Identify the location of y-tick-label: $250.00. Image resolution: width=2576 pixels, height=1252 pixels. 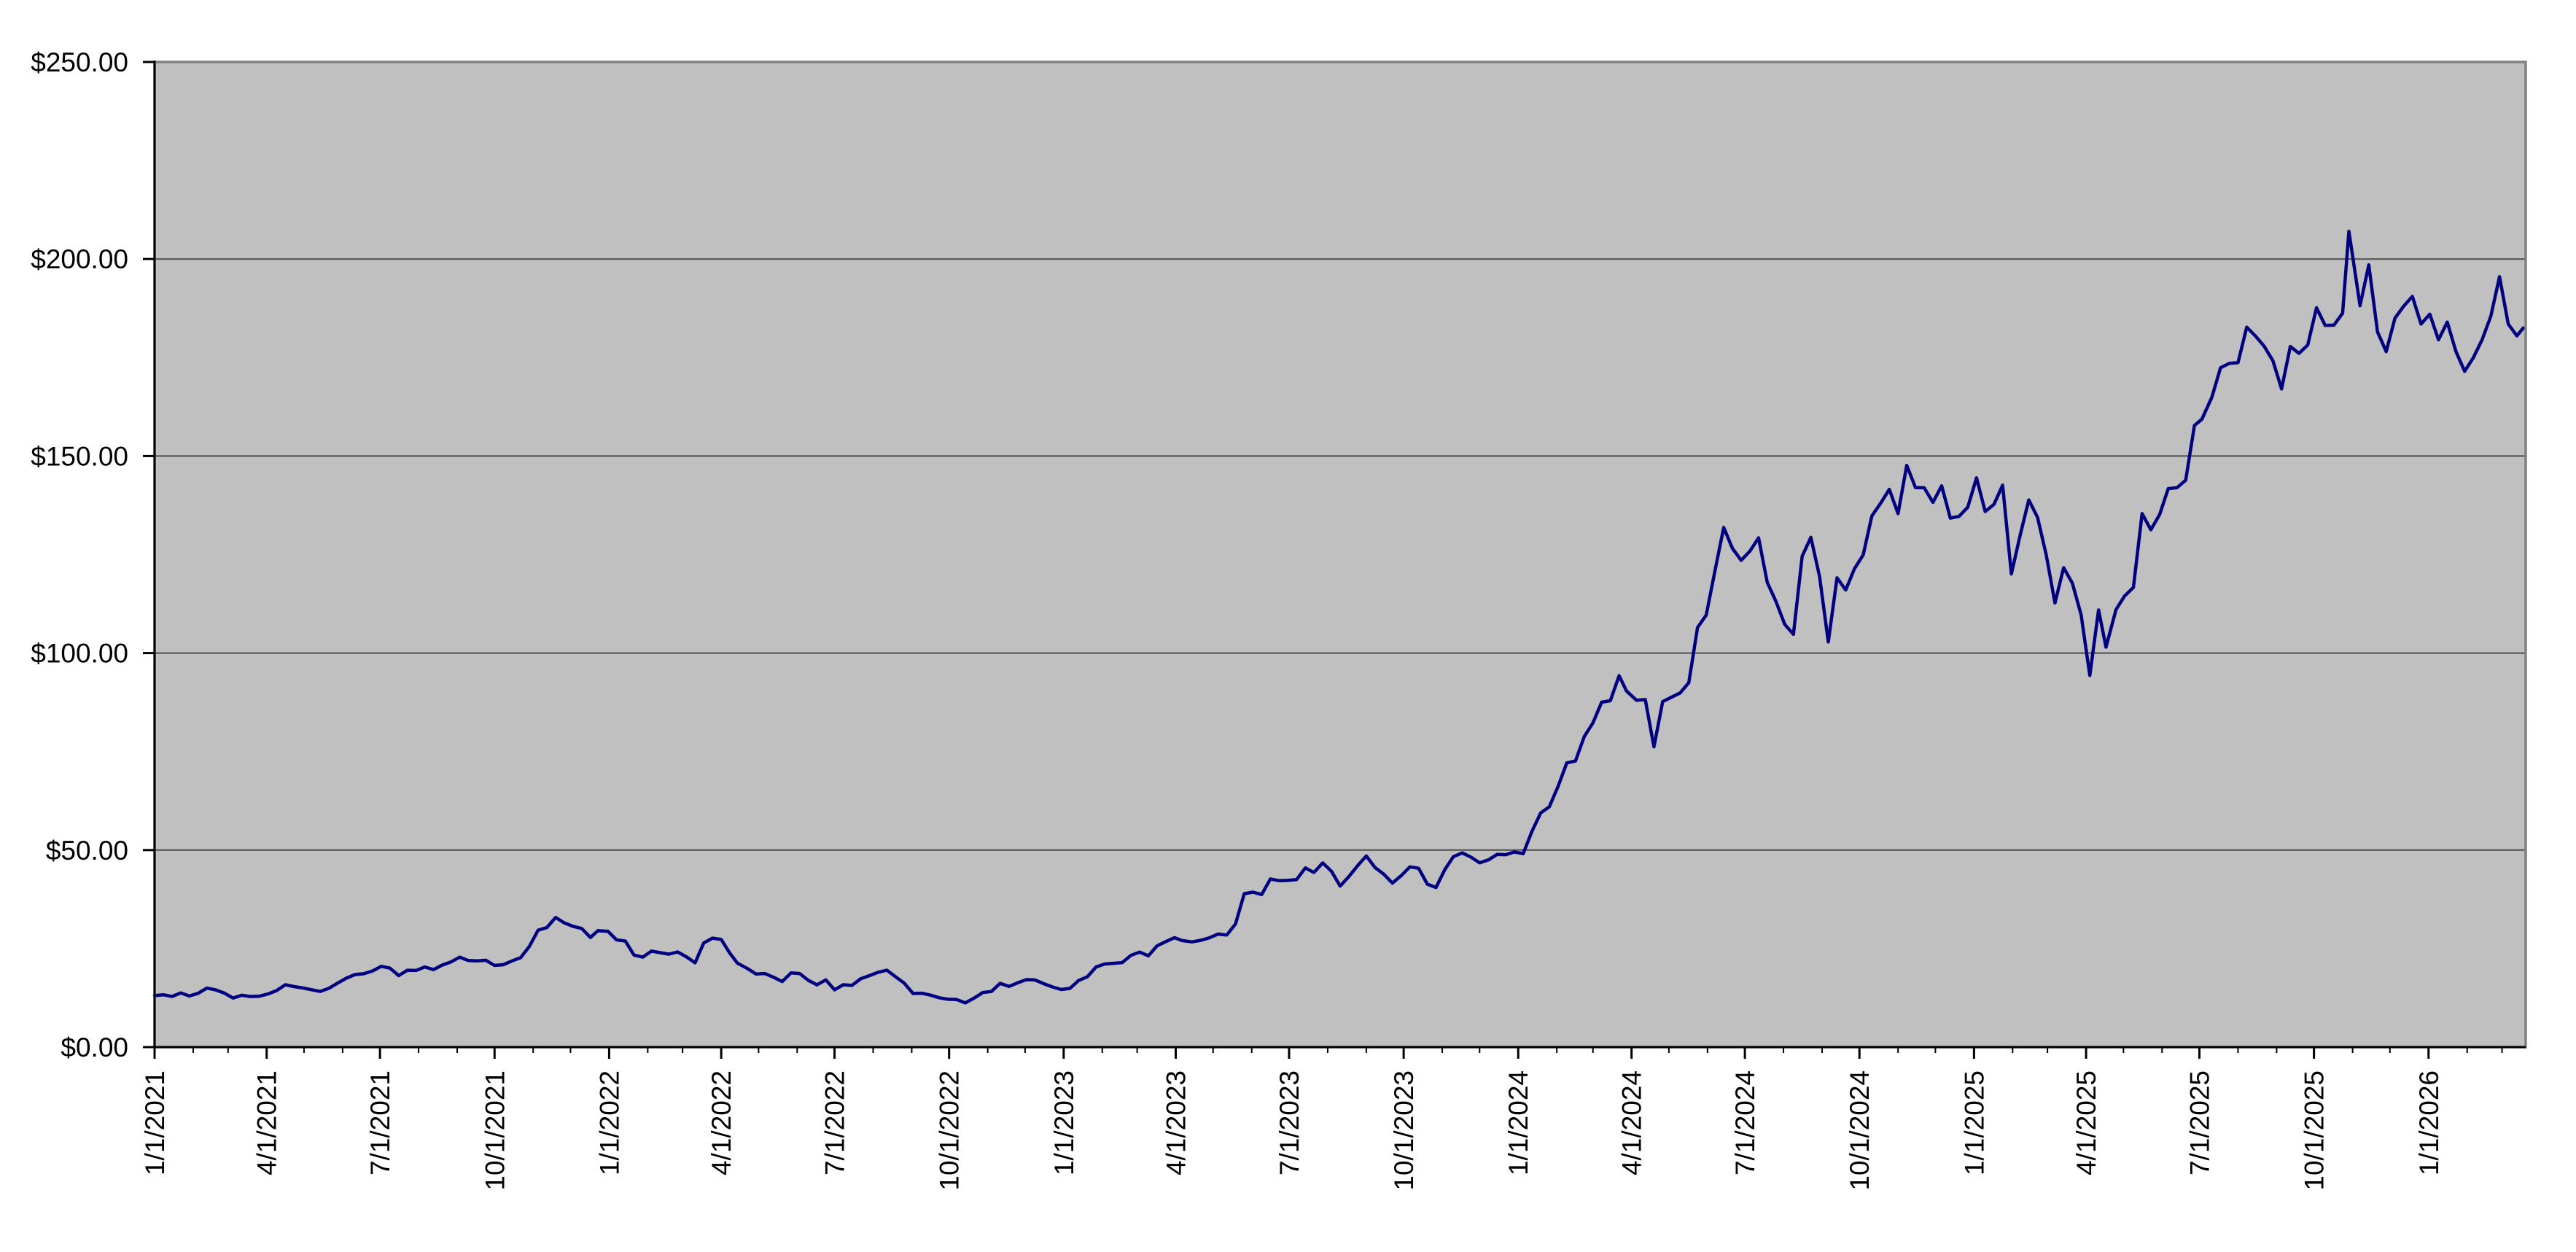
(79, 62).